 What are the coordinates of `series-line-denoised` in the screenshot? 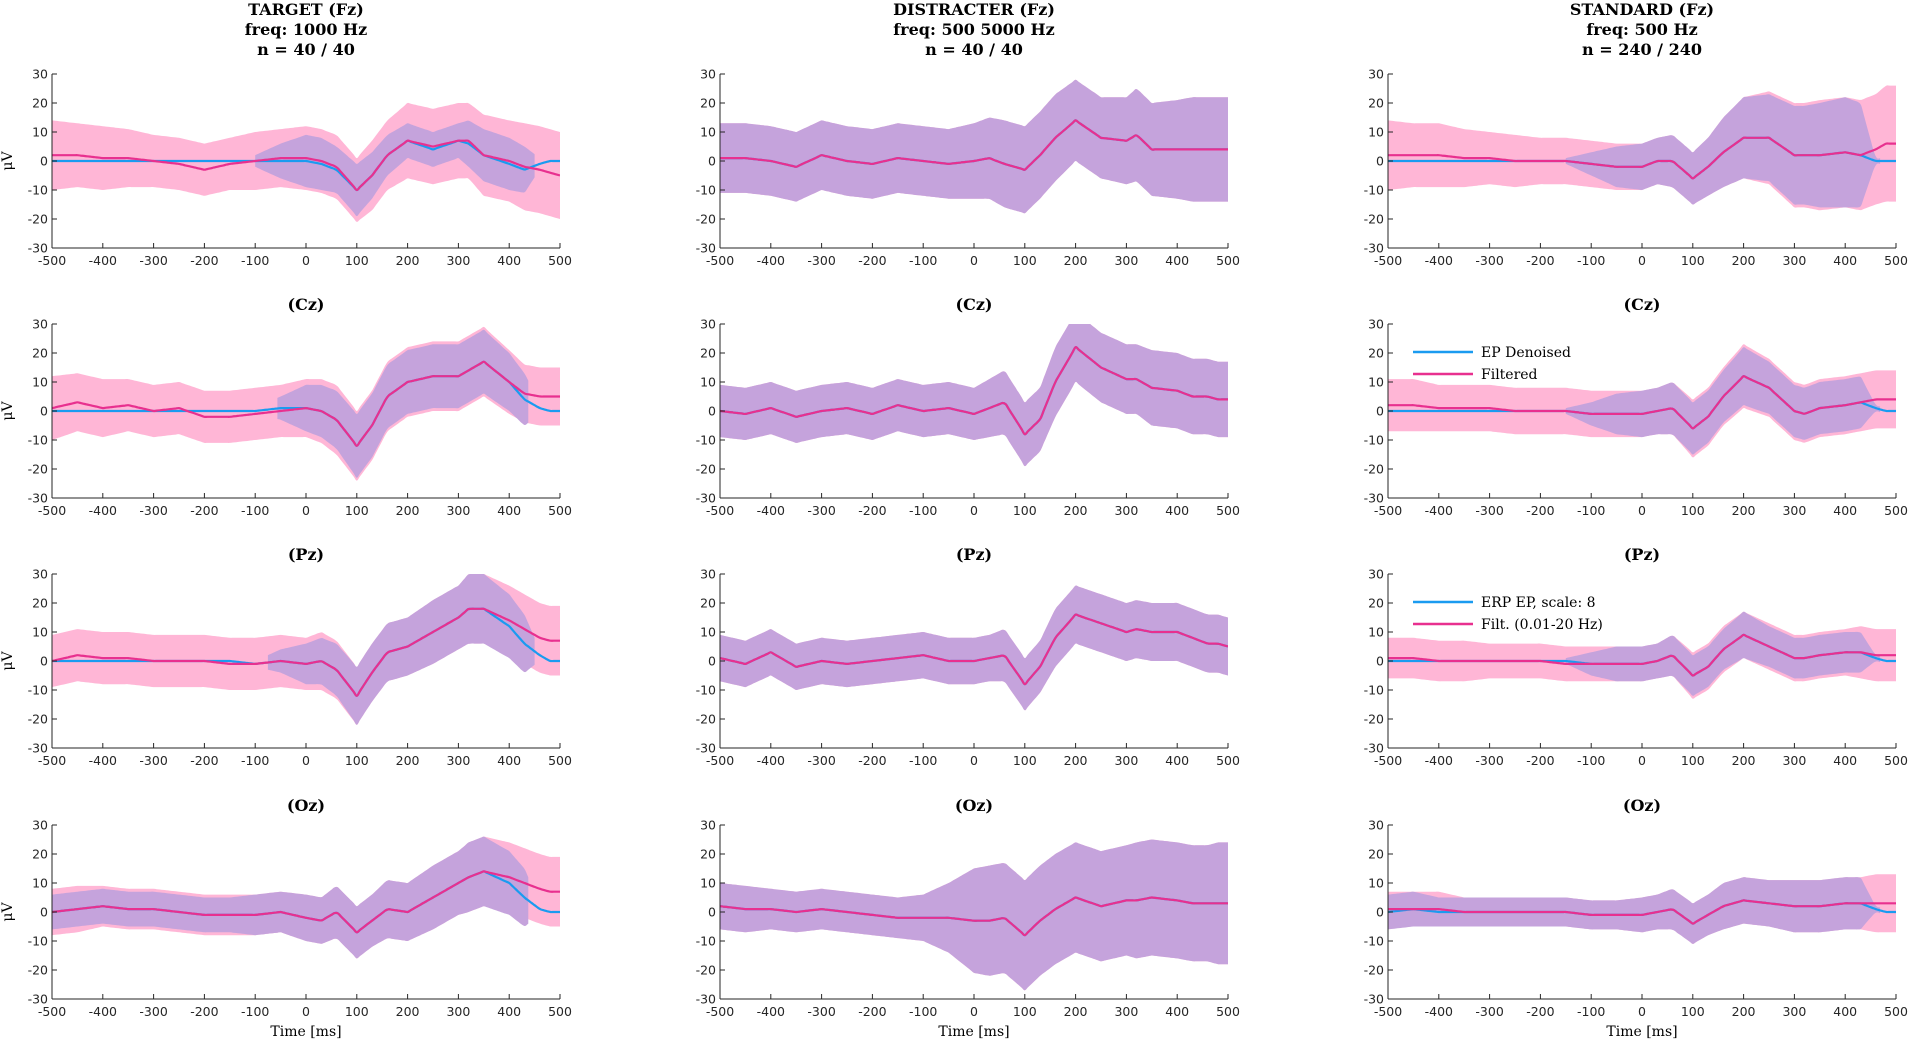 It's located at (306, 165).